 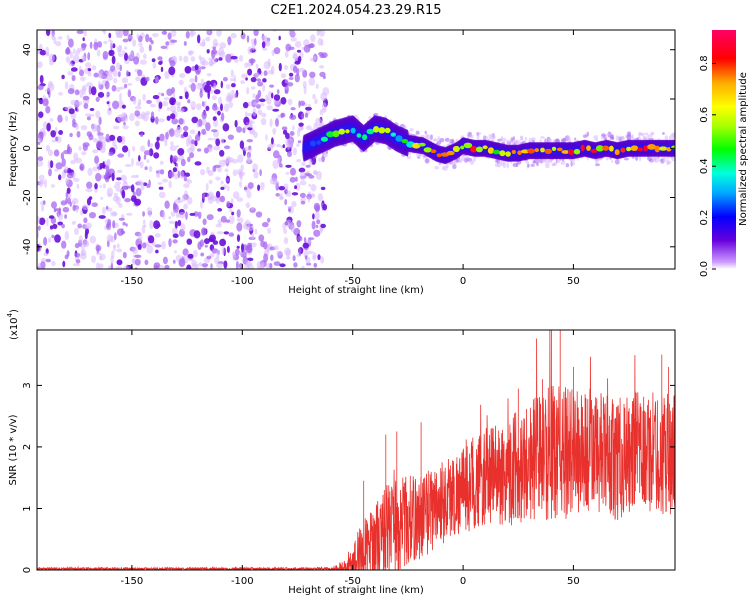 What do you see at coordinates (704, 218) in the screenshot?
I see `colorbar-tick-label: 0.2` at bounding box center [704, 218].